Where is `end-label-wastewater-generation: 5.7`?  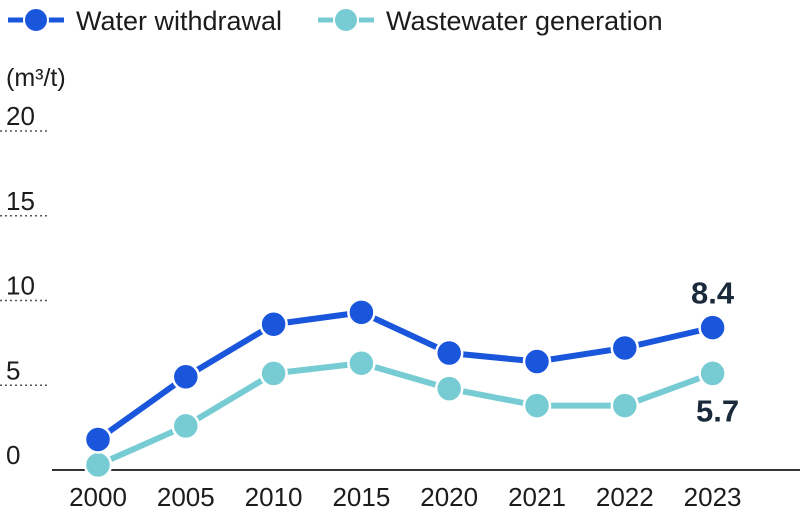 end-label-wastewater-generation: 5.7 is located at coordinates (717, 410).